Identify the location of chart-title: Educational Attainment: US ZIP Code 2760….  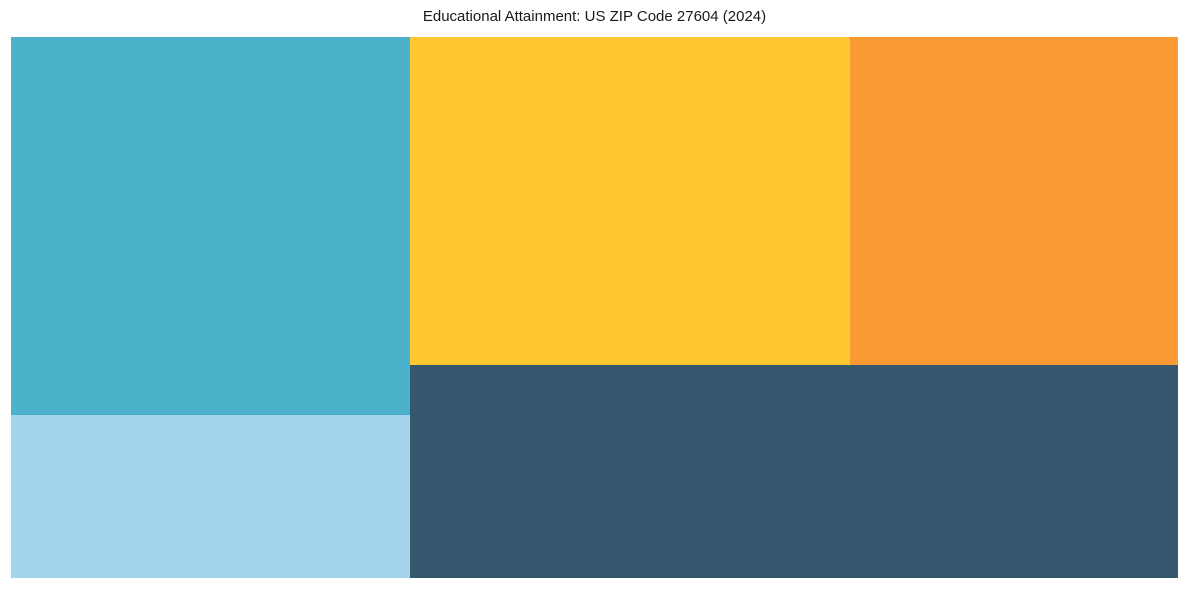
(594, 16).